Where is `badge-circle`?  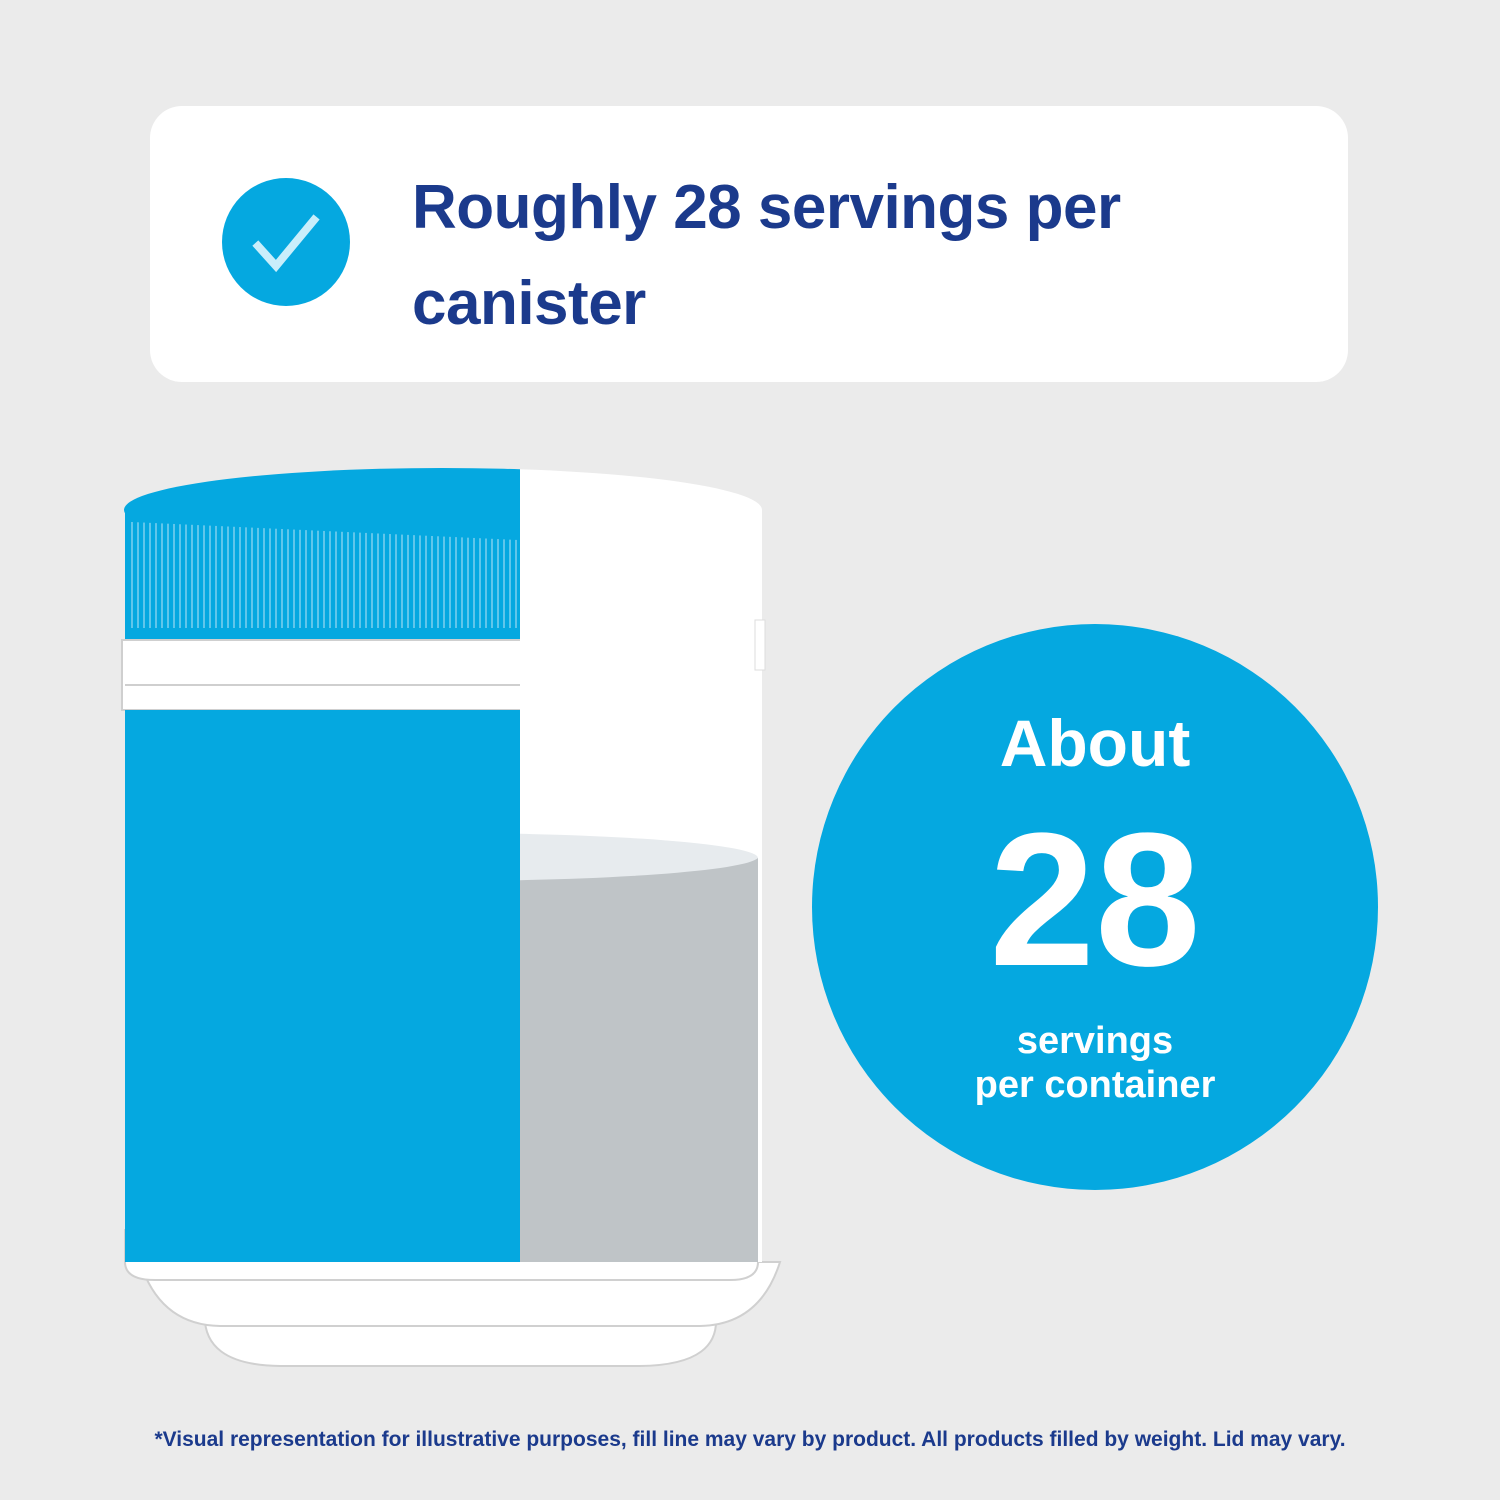
badge-circle is located at coordinates (1095, 907).